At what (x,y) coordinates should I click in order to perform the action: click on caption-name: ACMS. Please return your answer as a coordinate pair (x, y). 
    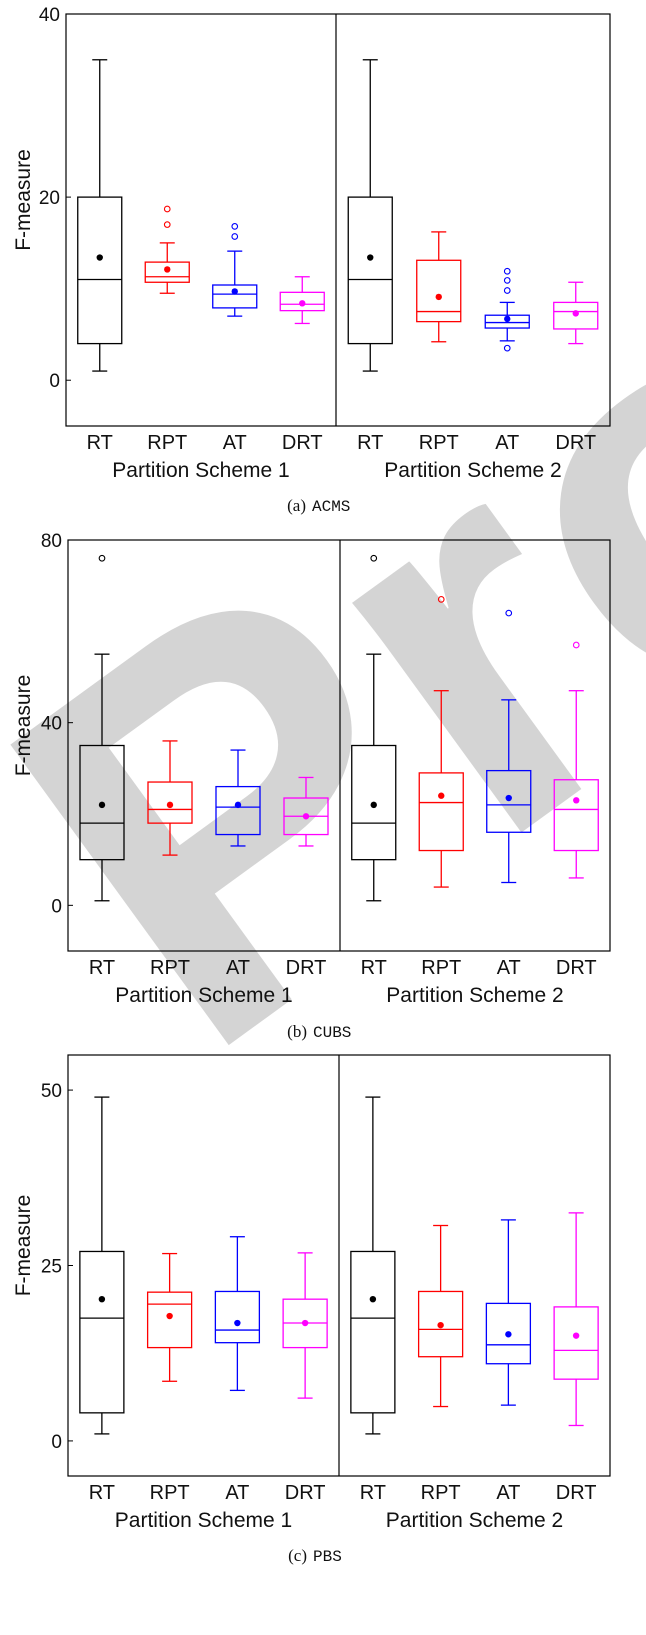
    Looking at the image, I should click on (331, 507).